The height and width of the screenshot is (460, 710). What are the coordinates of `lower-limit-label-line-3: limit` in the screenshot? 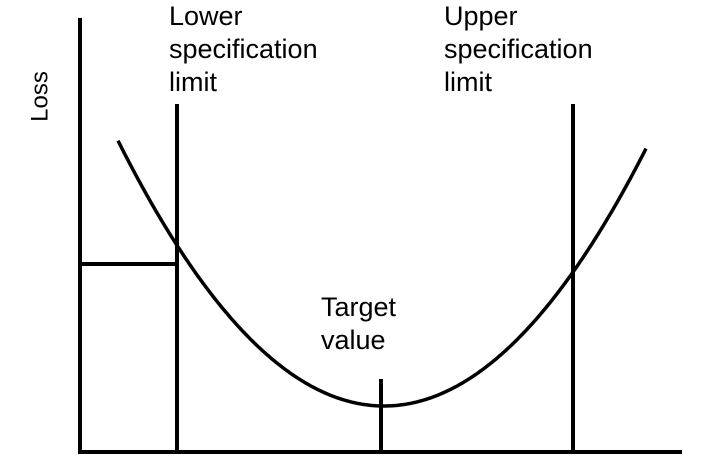 It's located at (193, 82).